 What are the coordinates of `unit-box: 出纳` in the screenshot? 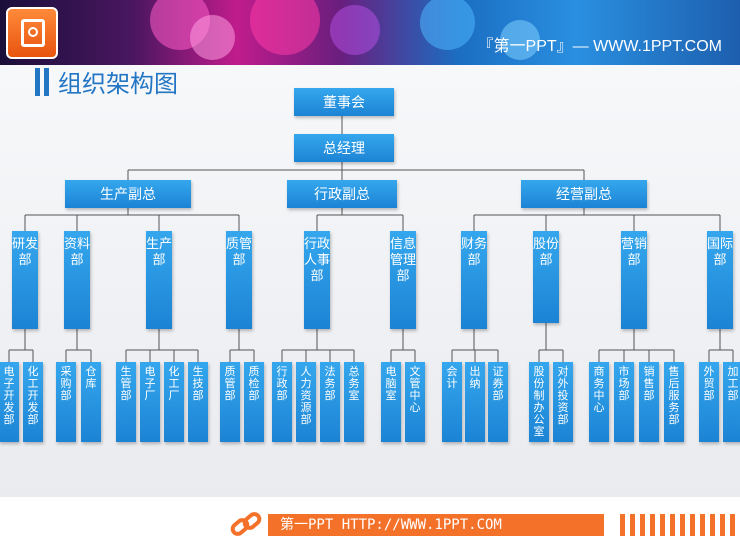 It's located at (475, 402).